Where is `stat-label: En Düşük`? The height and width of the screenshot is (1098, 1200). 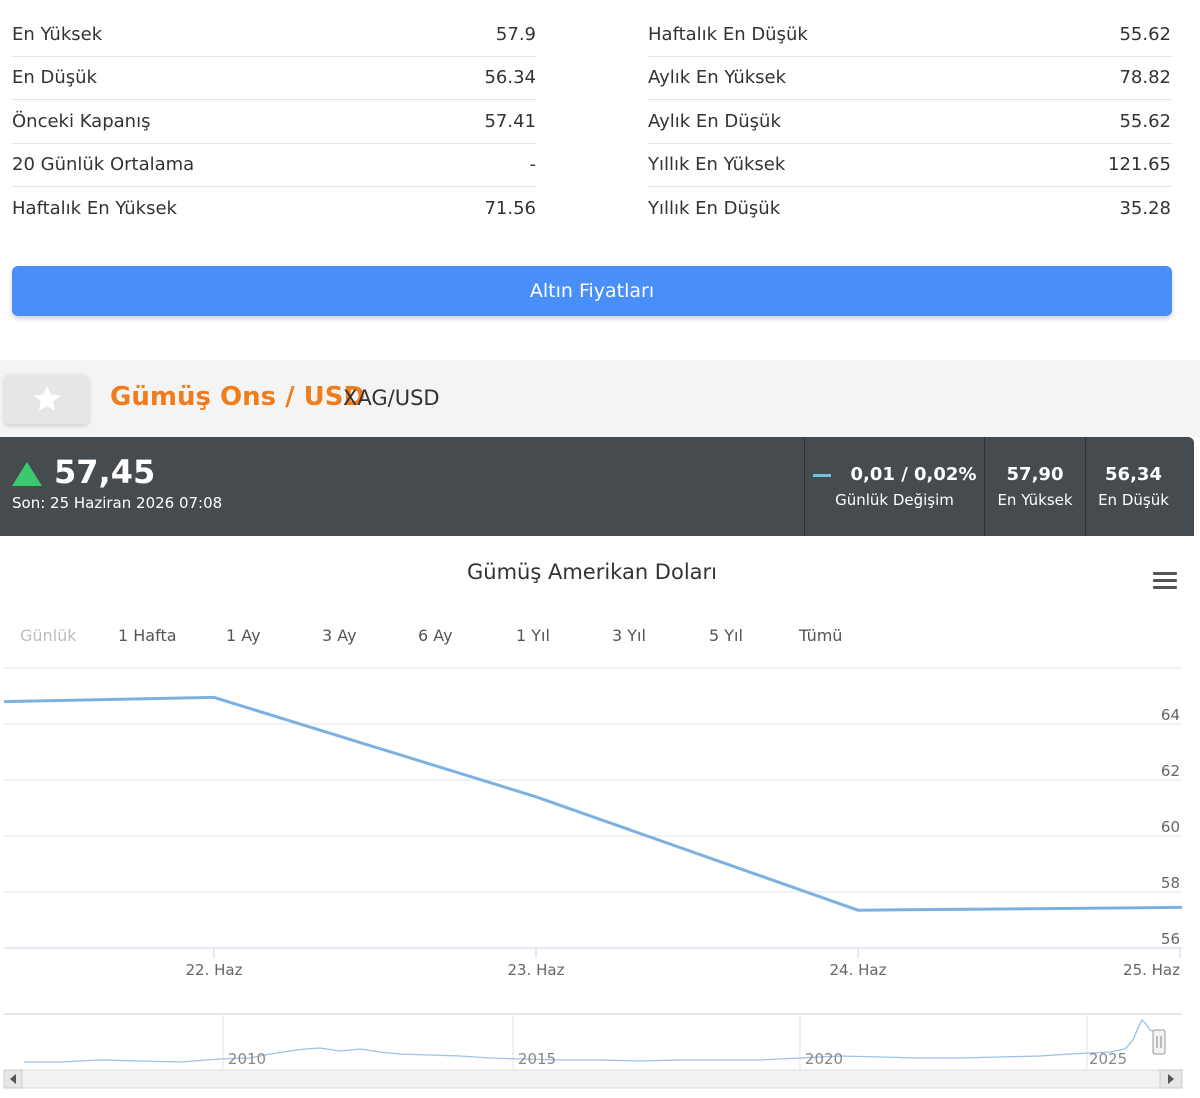 stat-label: En Düşük is located at coordinates (54, 78).